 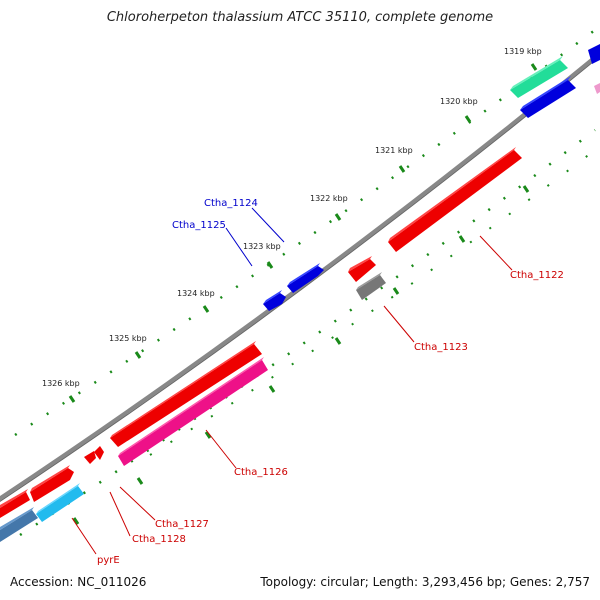 What do you see at coordinates (441, 347) in the screenshot?
I see `label-ctha-1123: Ctha_1123` at bounding box center [441, 347].